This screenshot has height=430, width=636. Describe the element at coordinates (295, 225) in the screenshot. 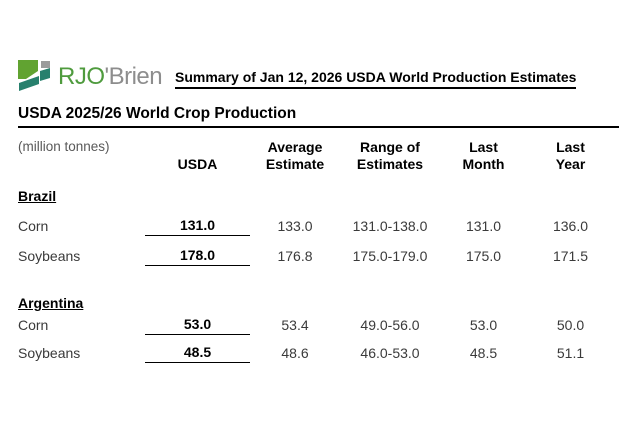

I see `average-estimate-value: 133.0` at that location.